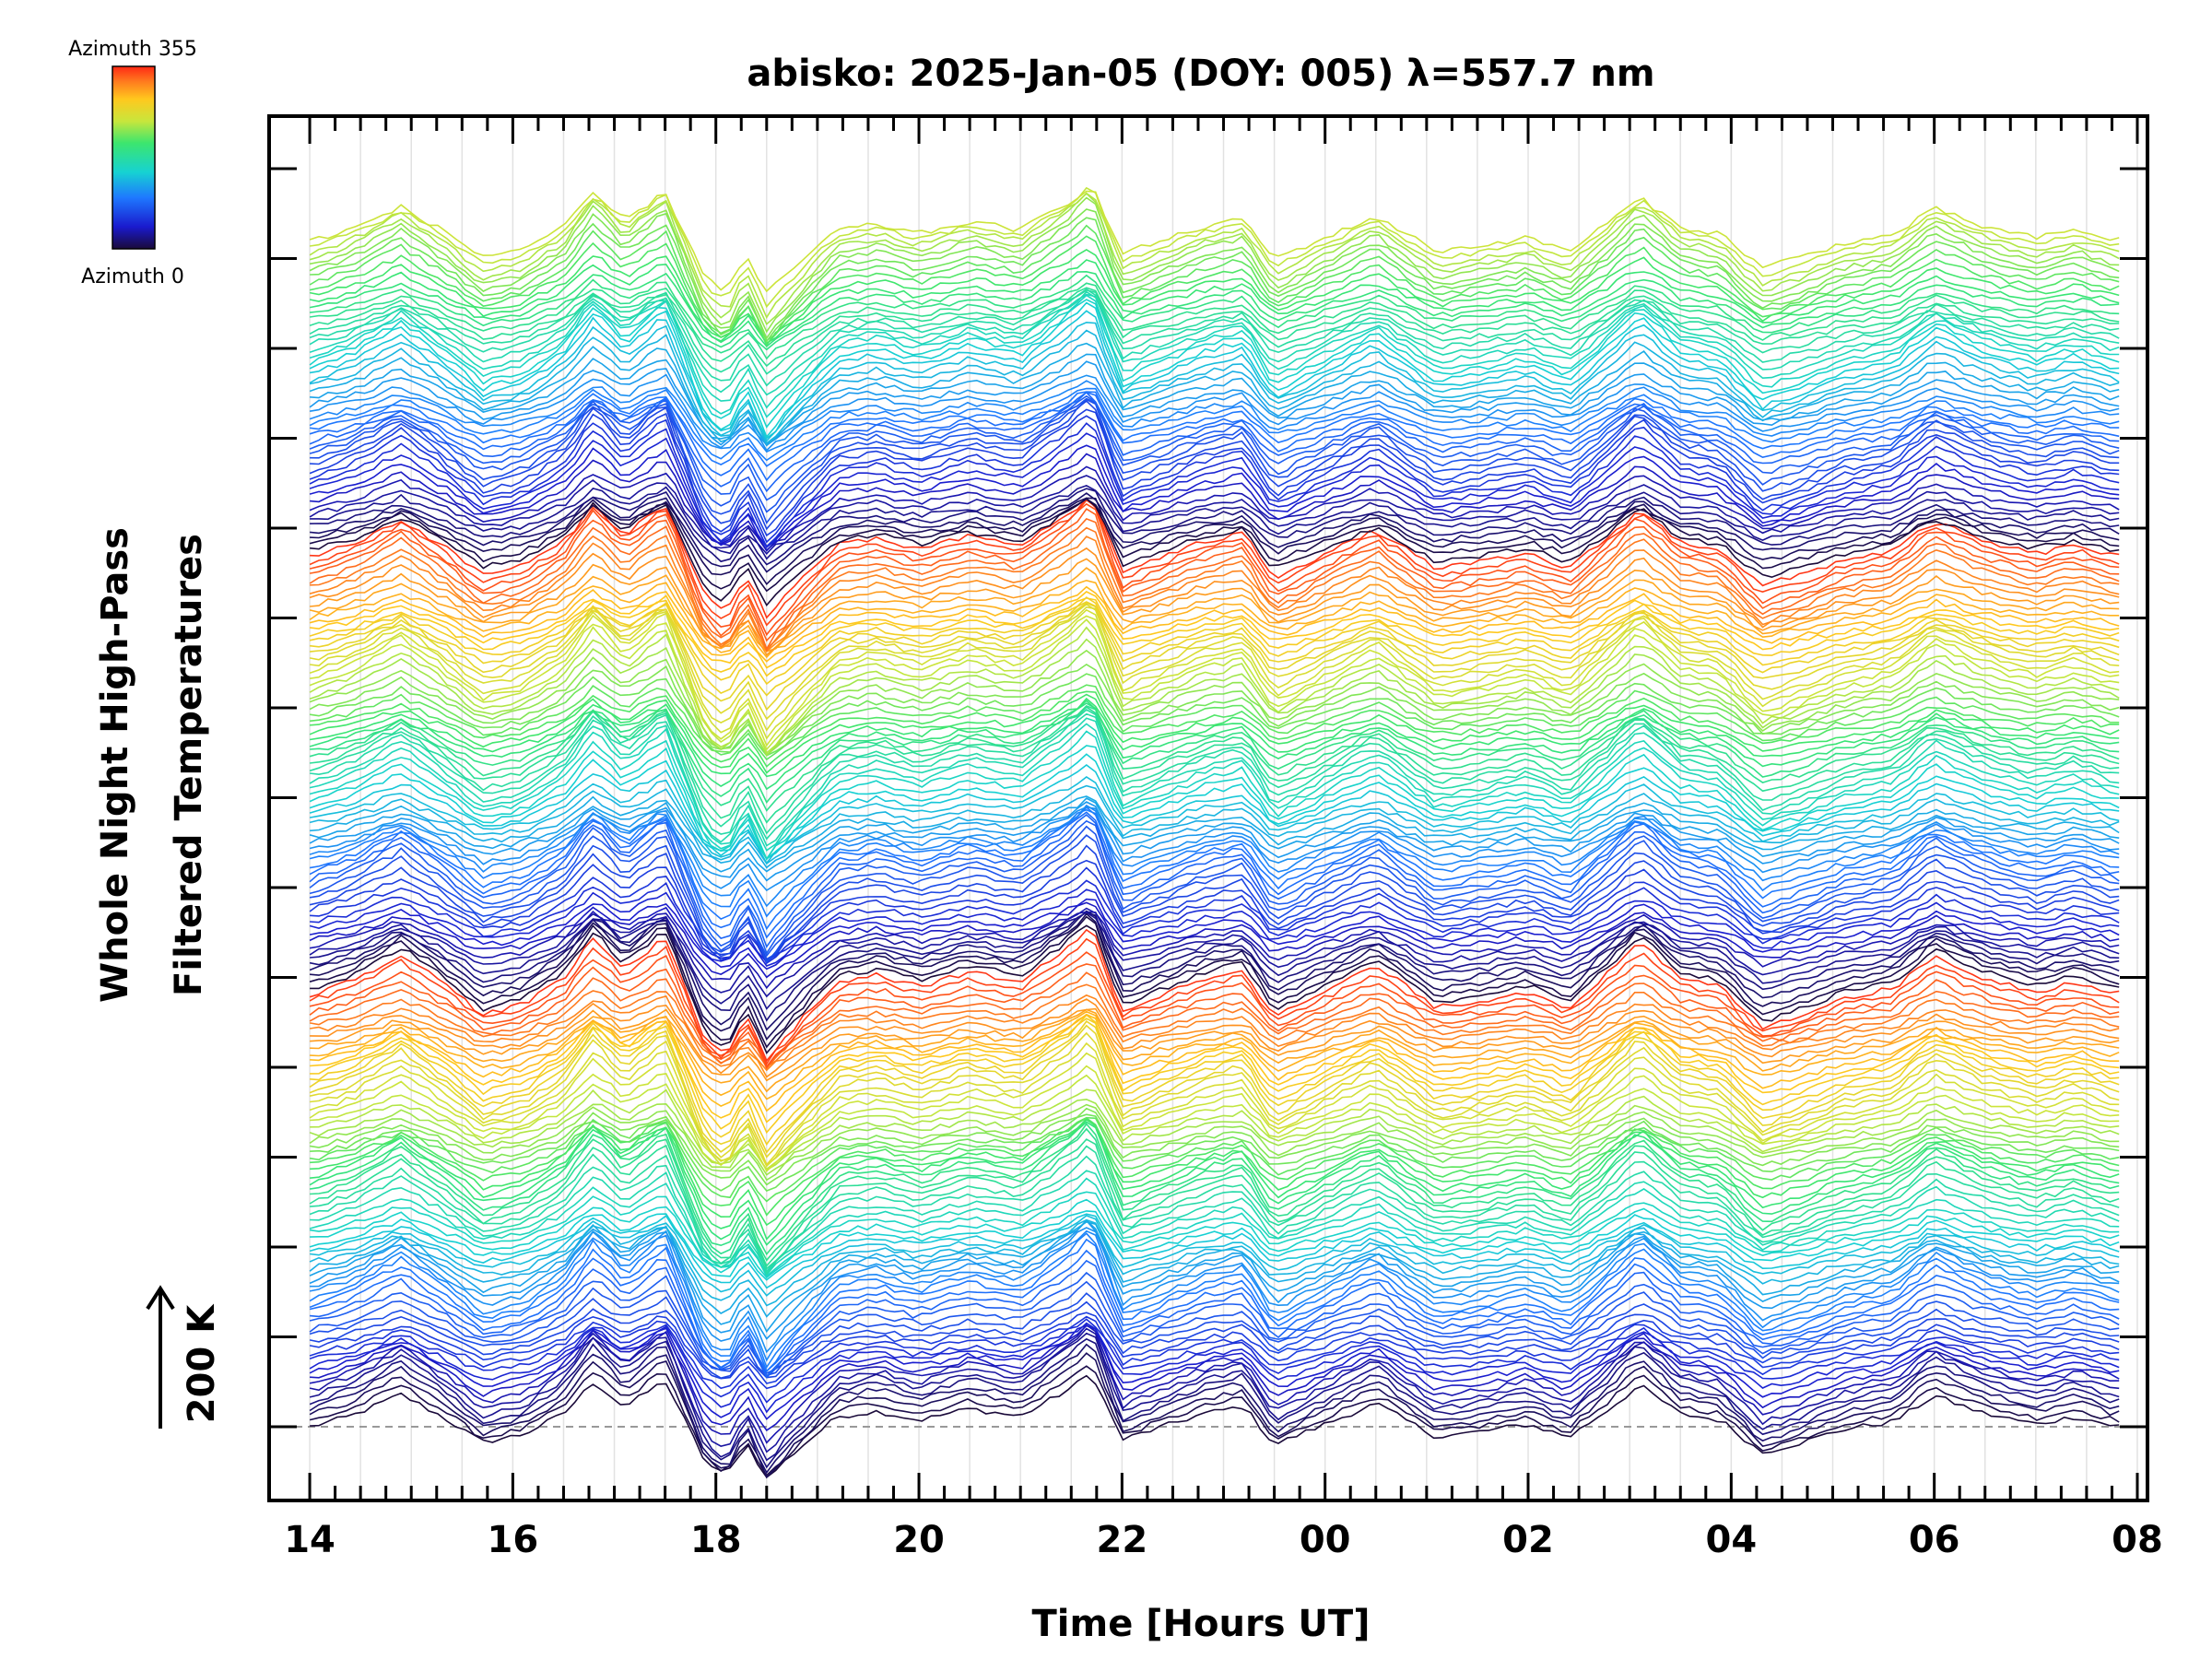  Describe the element at coordinates (202, 1363) in the screenshot. I see `scale-label: 200 K` at that location.